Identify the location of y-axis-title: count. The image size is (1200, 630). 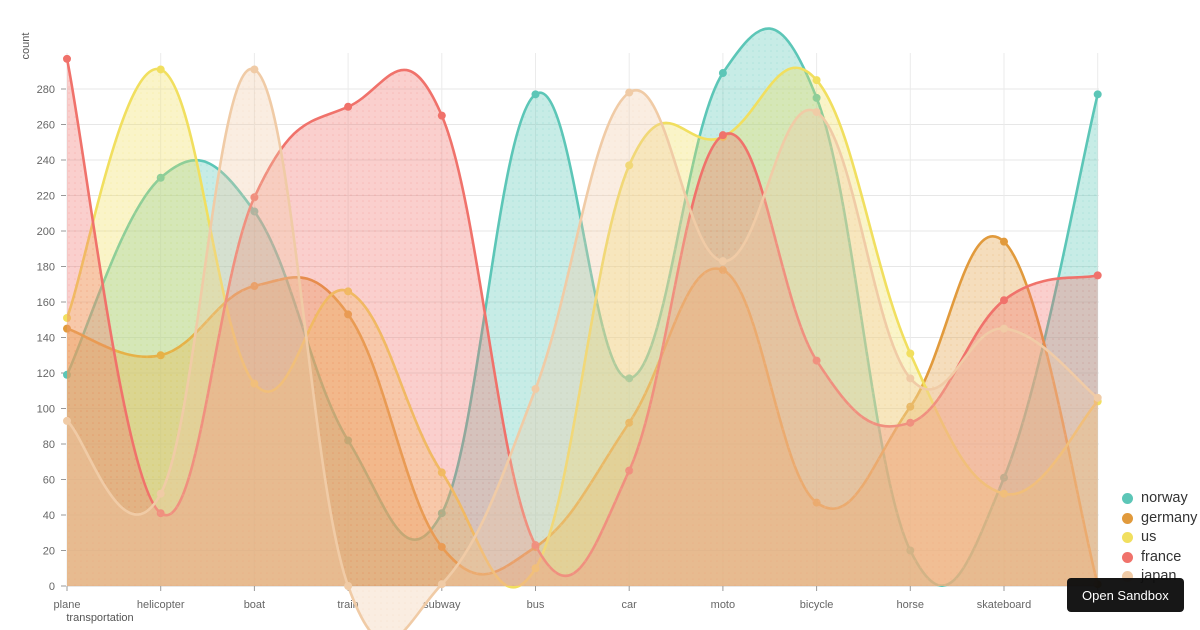
(26, 46).